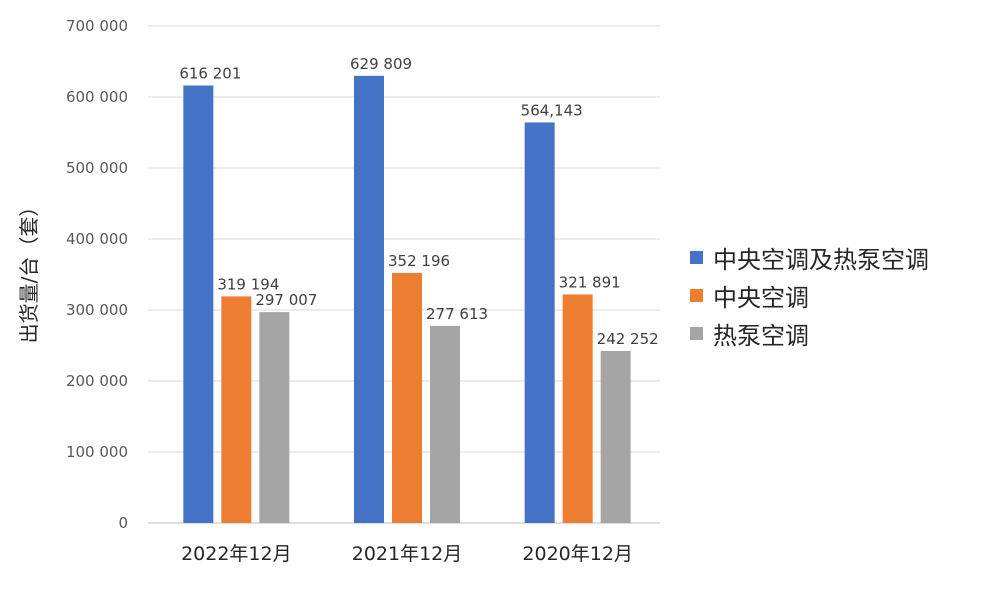 The height and width of the screenshot is (607, 1002). What do you see at coordinates (97, 26) in the screenshot?
I see `y-tick-label: 700 000` at bounding box center [97, 26].